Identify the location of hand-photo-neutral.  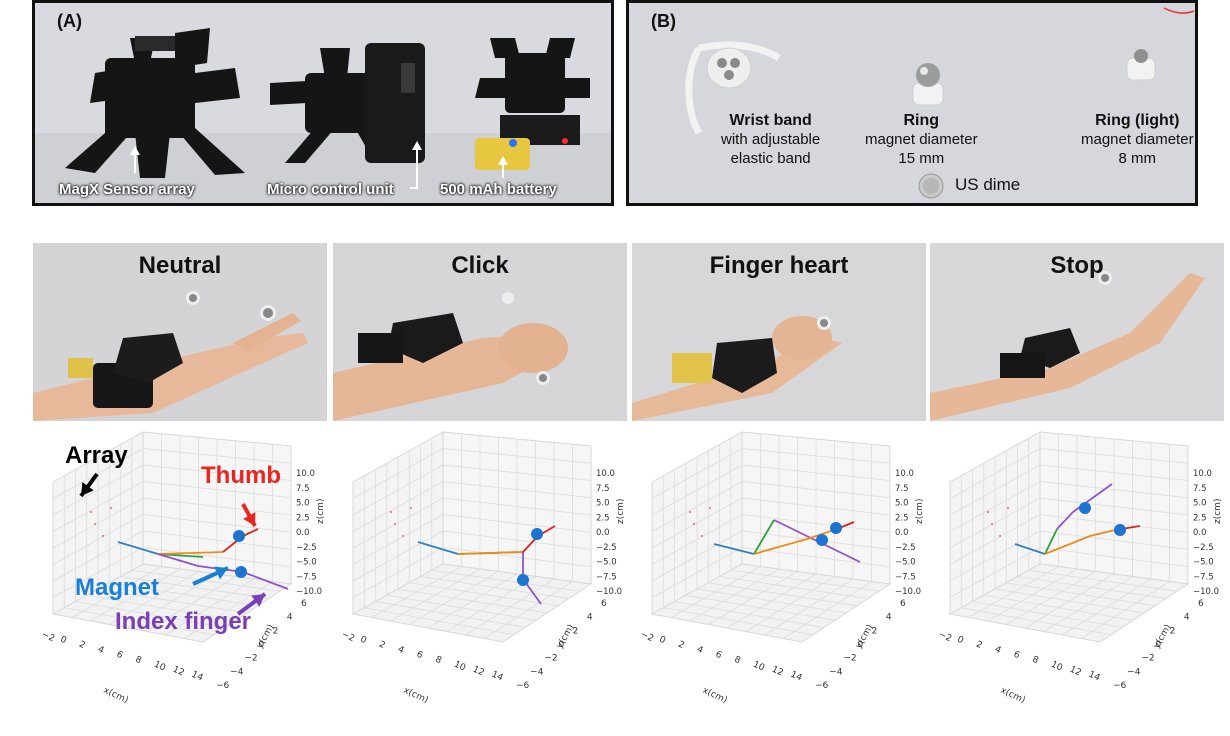
(180, 332).